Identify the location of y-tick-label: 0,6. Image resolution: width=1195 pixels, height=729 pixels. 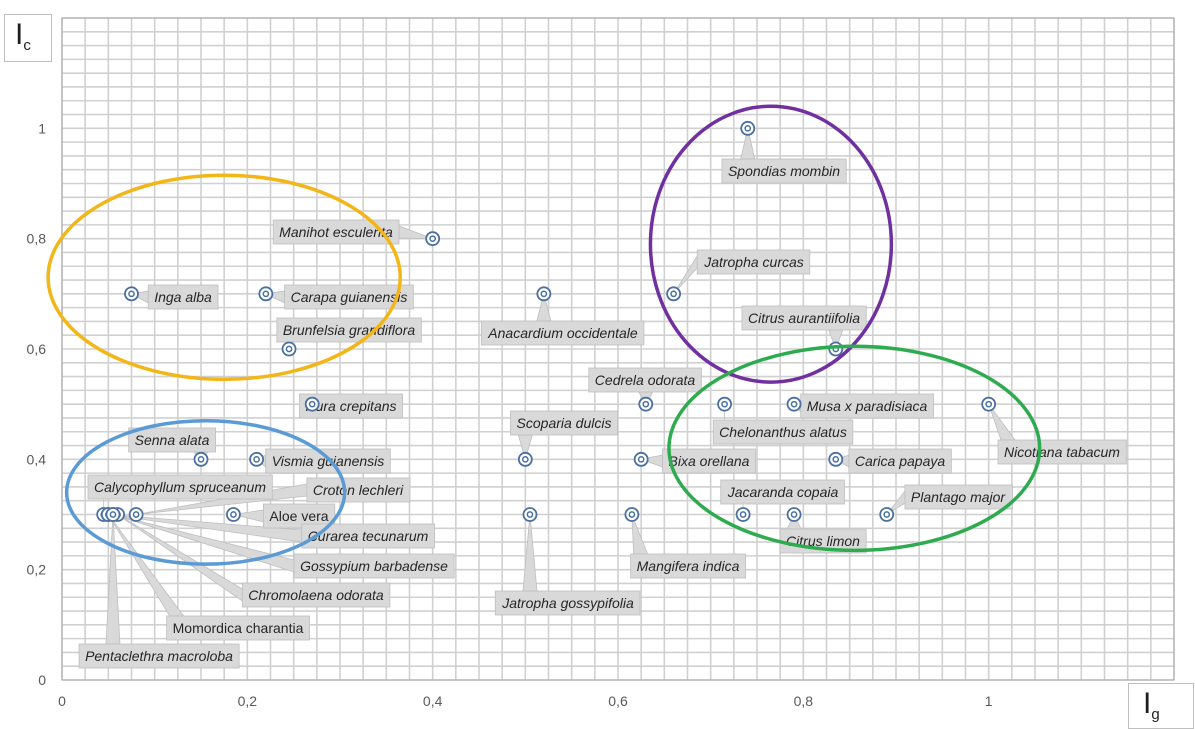
(37, 349).